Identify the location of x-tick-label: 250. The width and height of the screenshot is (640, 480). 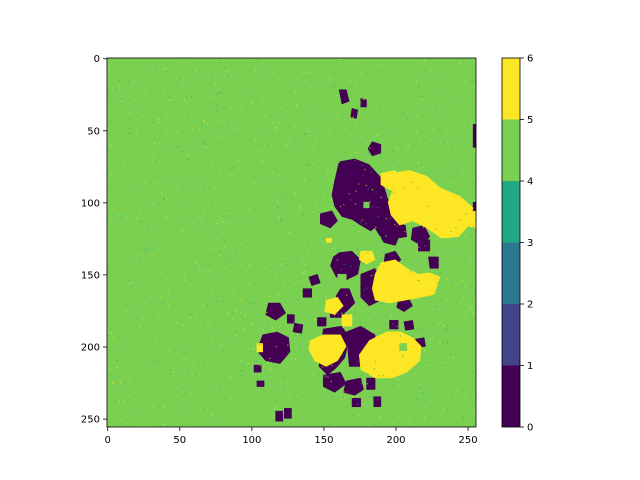
(468, 440).